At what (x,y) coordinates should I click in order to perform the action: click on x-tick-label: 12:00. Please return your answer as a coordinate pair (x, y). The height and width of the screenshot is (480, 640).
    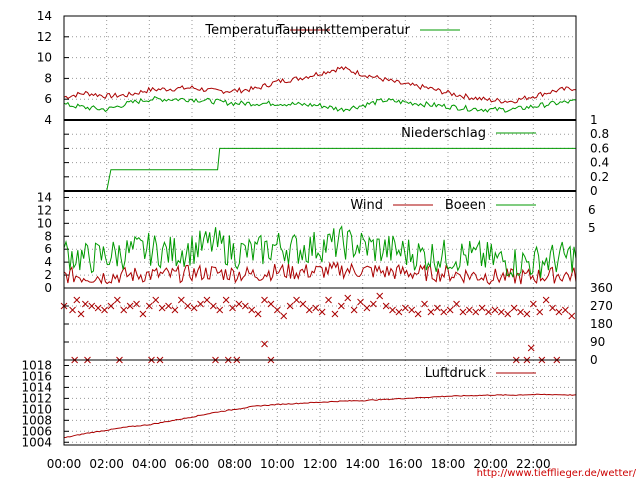
    Looking at the image, I should click on (320, 464).